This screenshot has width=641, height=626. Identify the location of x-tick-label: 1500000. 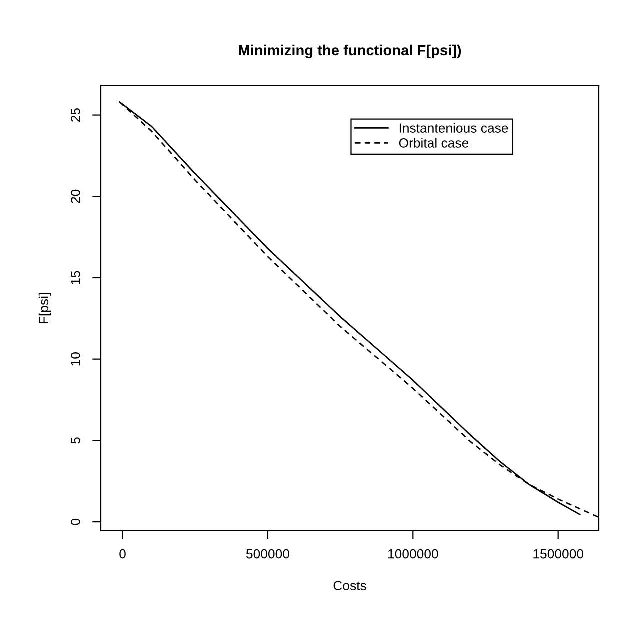
(559, 554).